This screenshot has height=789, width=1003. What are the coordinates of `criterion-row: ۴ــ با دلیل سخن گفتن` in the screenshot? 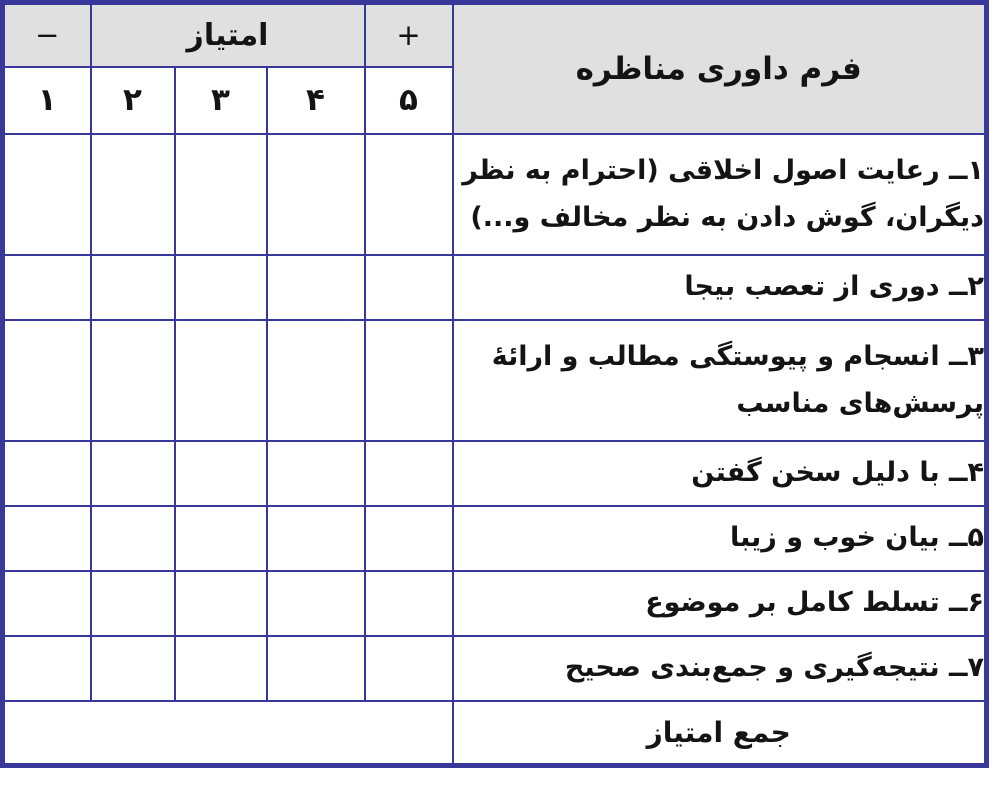 It's located at (494, 473).